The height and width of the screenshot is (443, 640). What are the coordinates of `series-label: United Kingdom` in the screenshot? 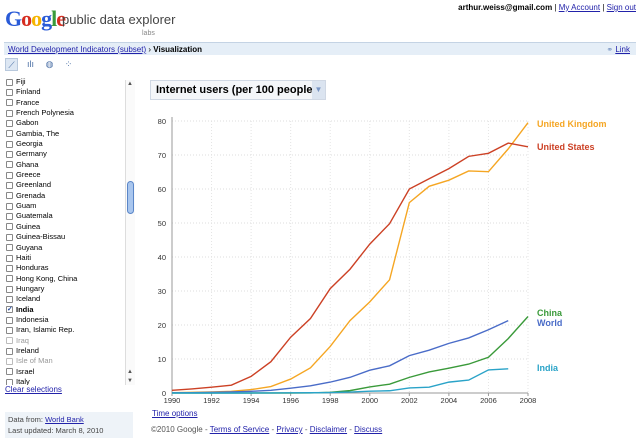 It's located at (572, 124).